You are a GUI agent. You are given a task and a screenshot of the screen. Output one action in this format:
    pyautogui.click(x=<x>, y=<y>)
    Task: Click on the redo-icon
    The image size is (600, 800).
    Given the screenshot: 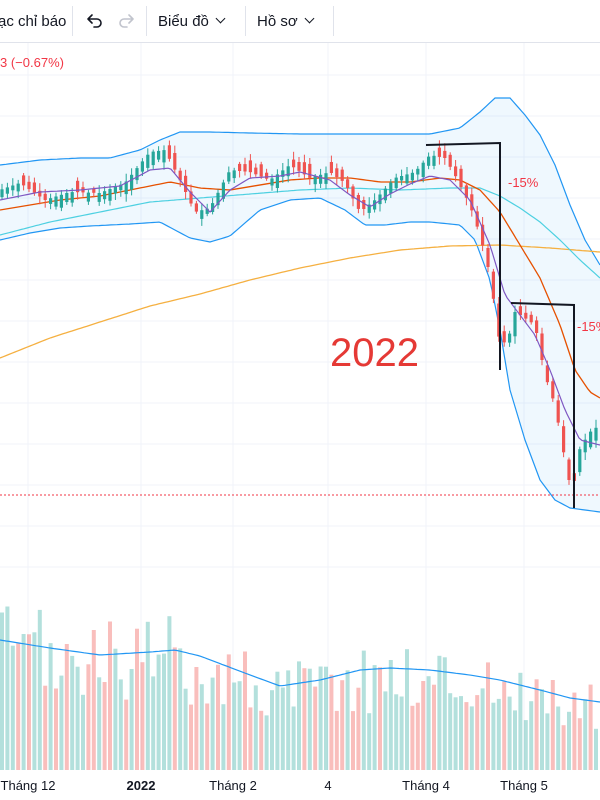 What is the action you would take?
    pyautogui.click(x=126, y=21)
    